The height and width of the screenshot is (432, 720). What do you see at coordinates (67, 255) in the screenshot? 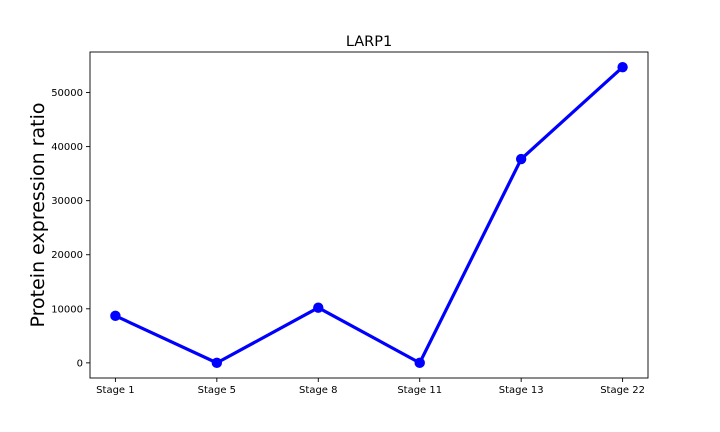
I see `y-tick-label: 20000` at bounding box center [67, 255].